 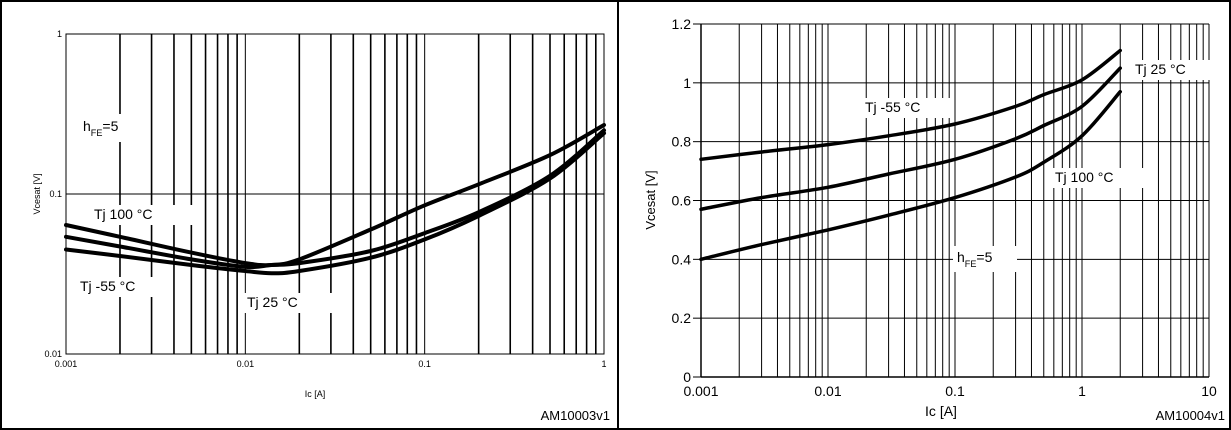 What do you see at coordinates (700, 391) in the screenshot?
I see `right-x-tick-label: 0.001` at bounding box center [700, 391].